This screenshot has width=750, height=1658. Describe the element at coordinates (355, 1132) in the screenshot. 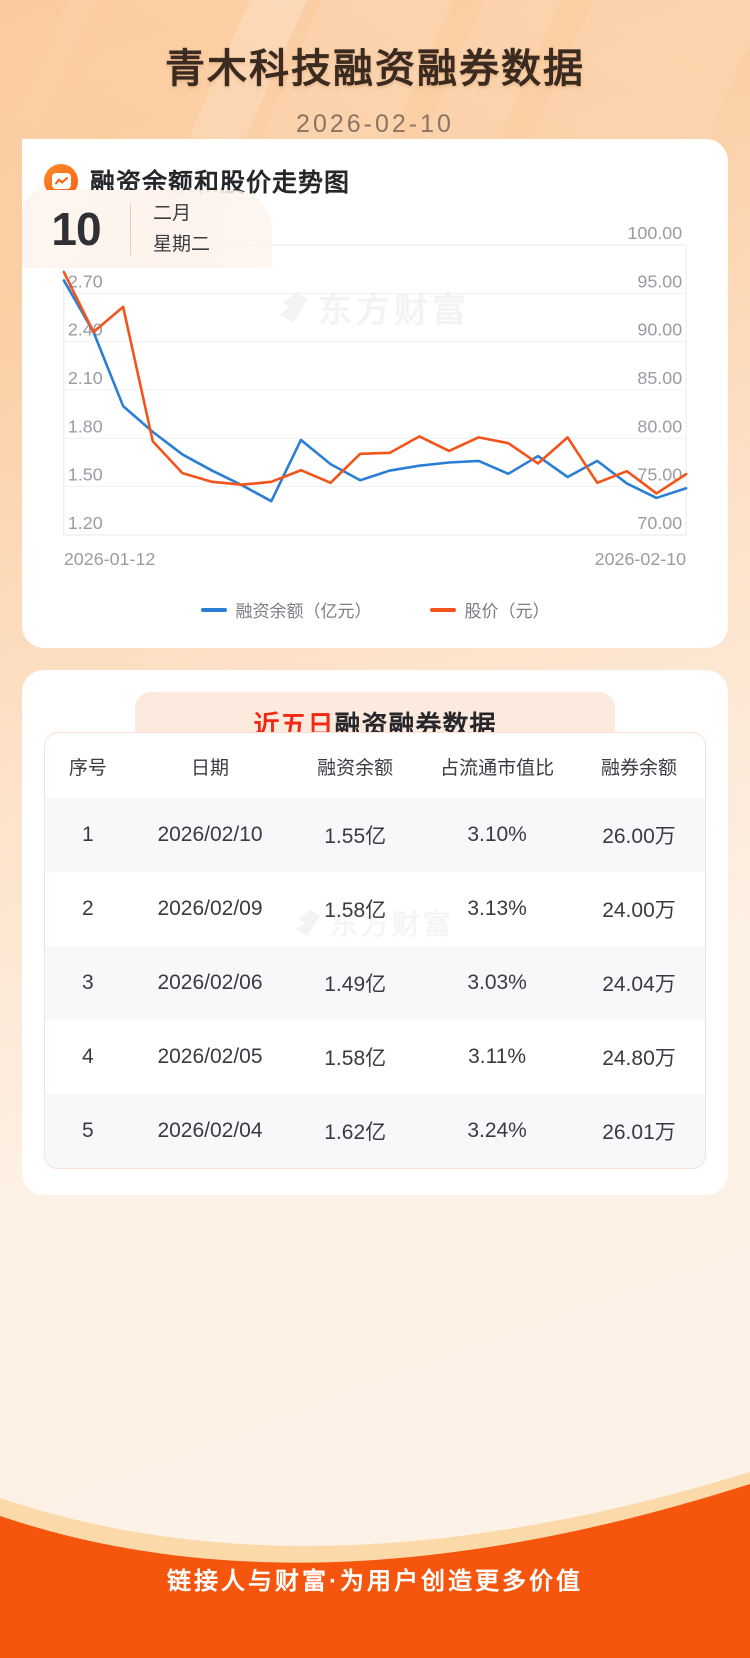

I see `cell-balance: 1.62亿` at that location.